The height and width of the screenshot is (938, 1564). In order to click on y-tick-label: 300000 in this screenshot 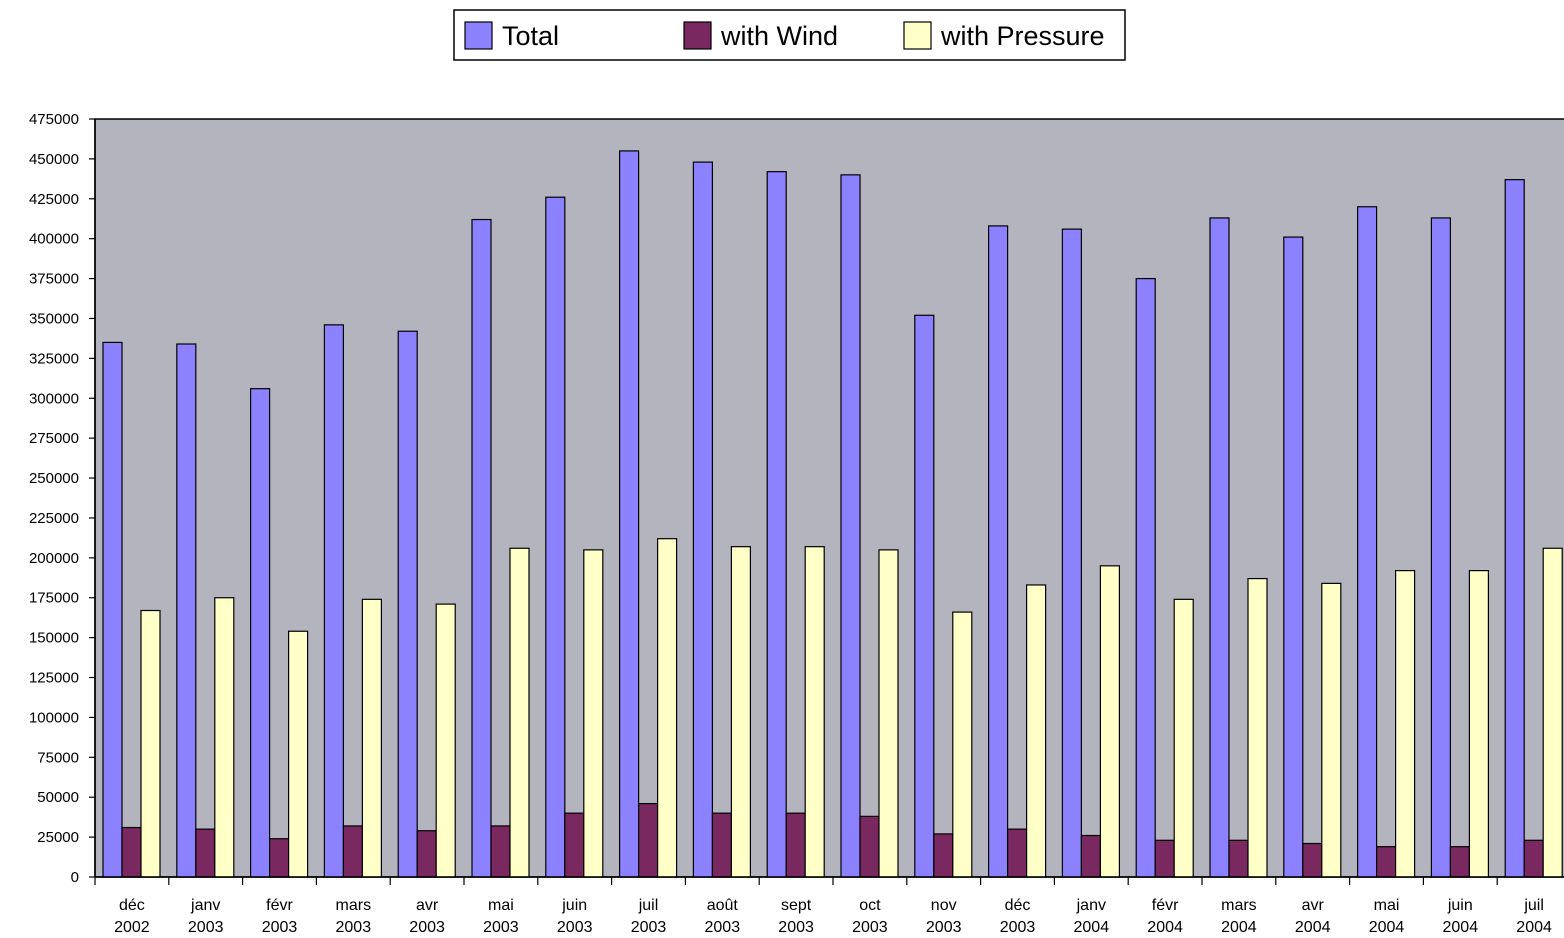, I will do `click(54, 398)`.